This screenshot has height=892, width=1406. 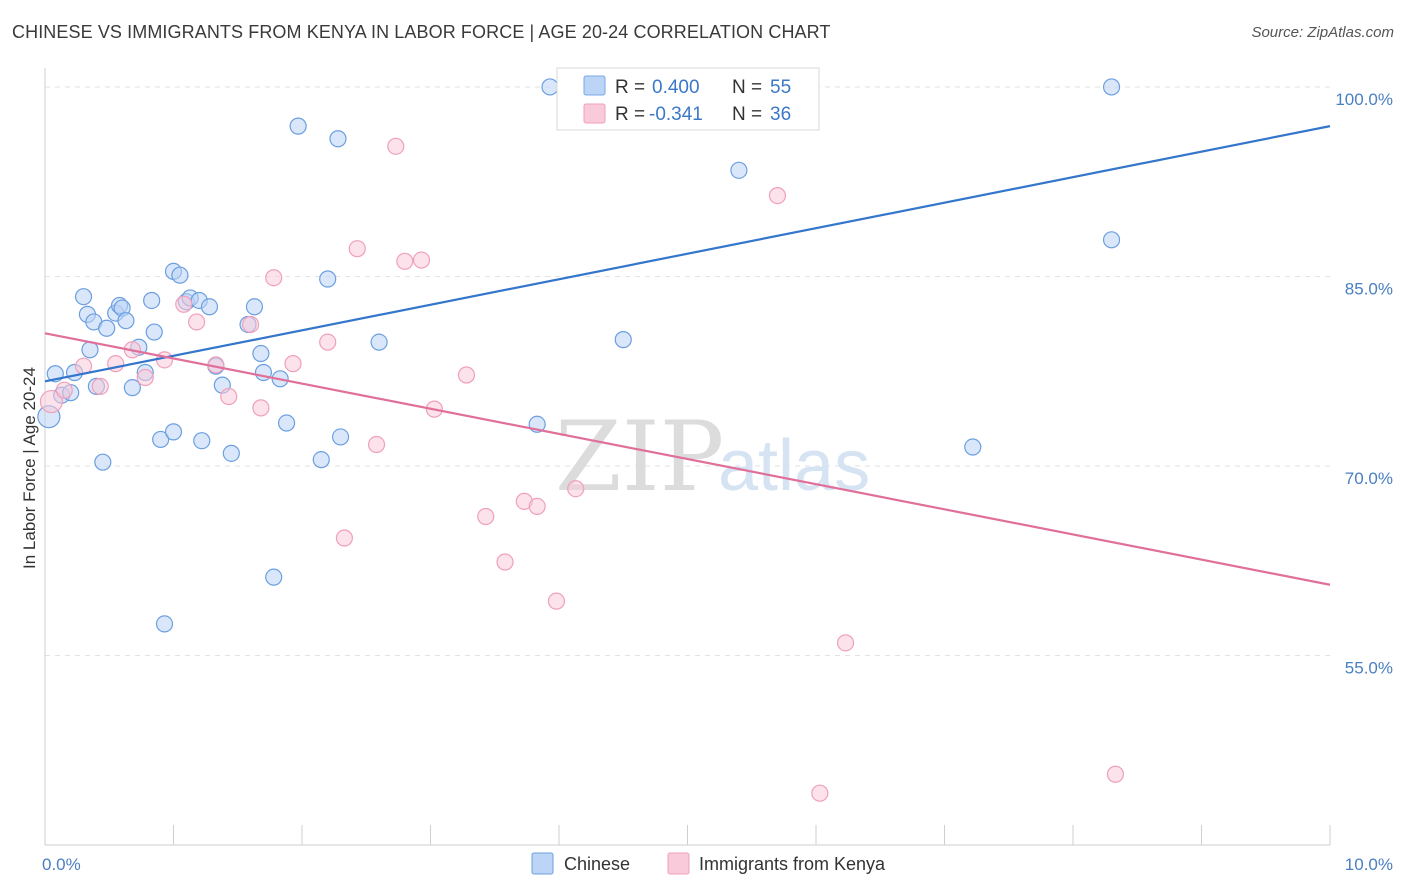 I want to click on series-swatch-chinese, so click(x=542, y=863).